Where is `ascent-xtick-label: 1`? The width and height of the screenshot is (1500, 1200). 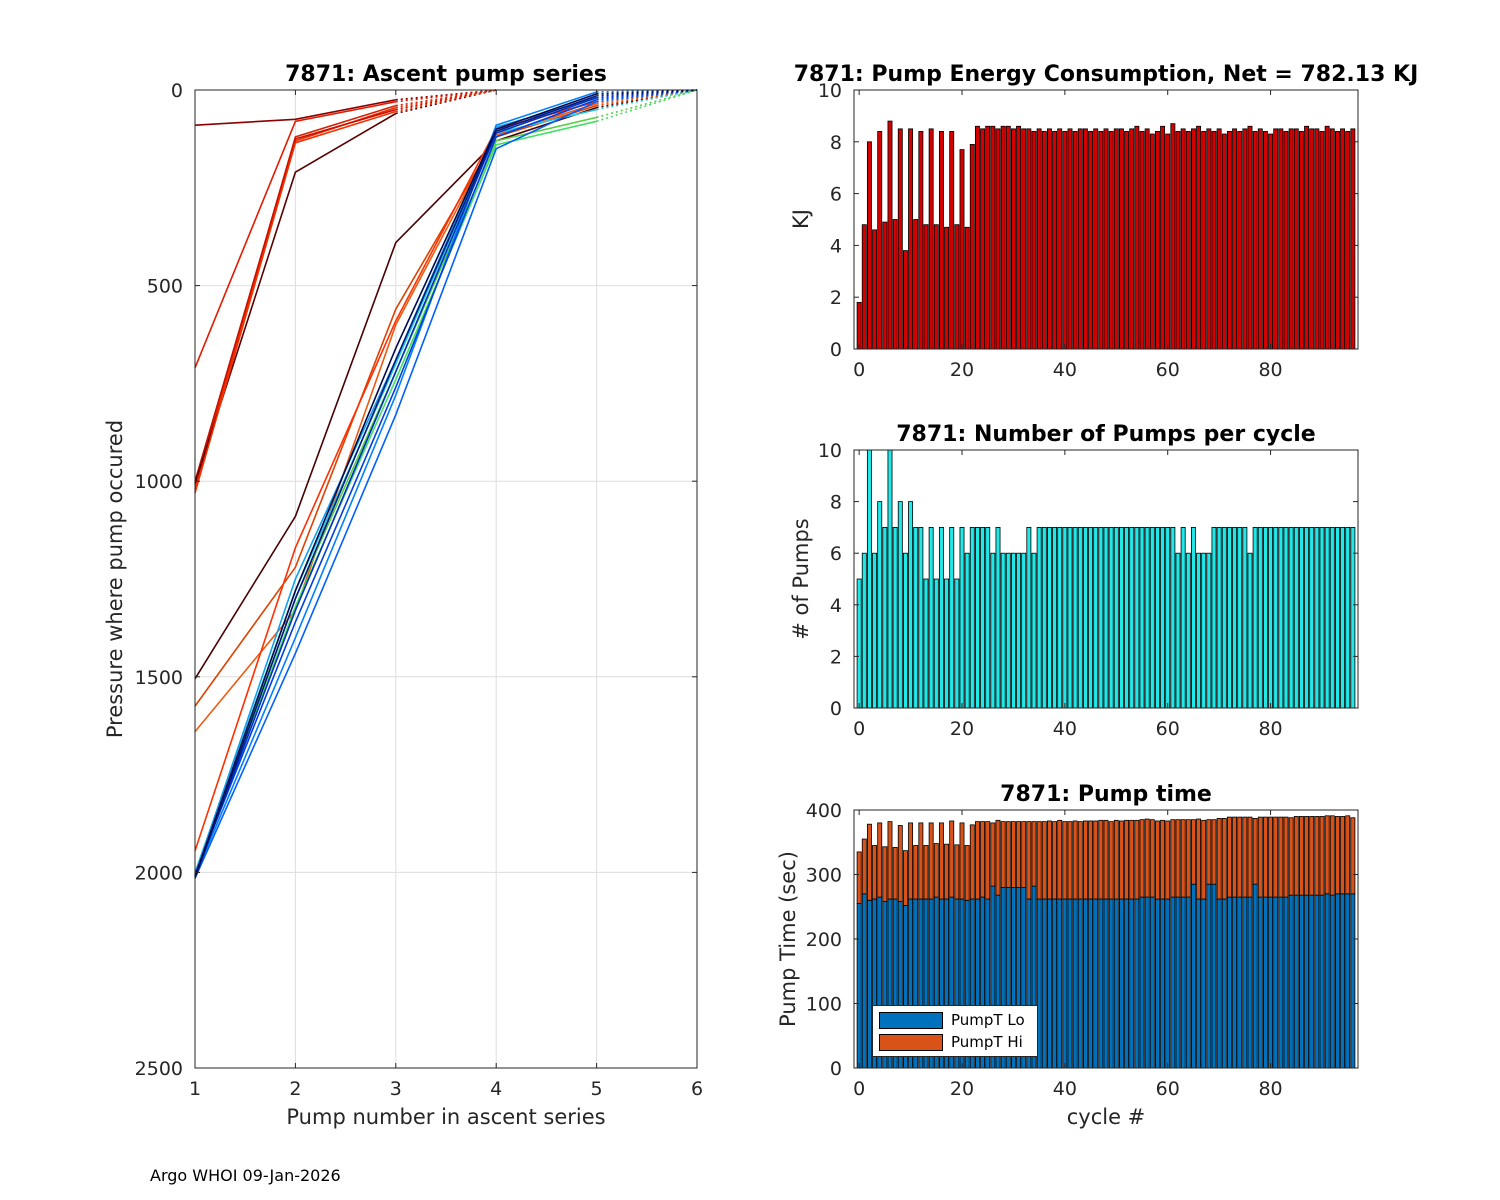 ascent-xtick-label: 1 is located at coordinates (195, 1089).